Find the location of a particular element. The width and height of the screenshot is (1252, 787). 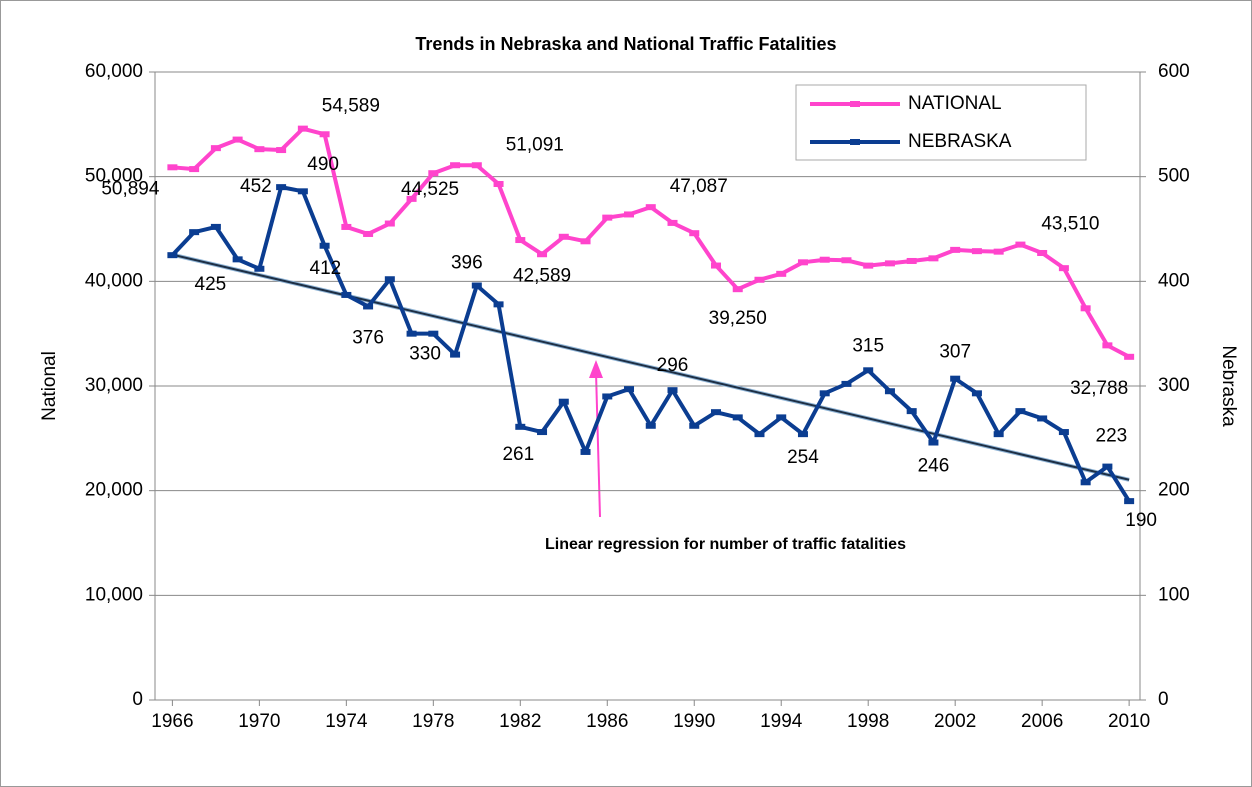

data-label: 190 is located at coordinates (1141, 520).